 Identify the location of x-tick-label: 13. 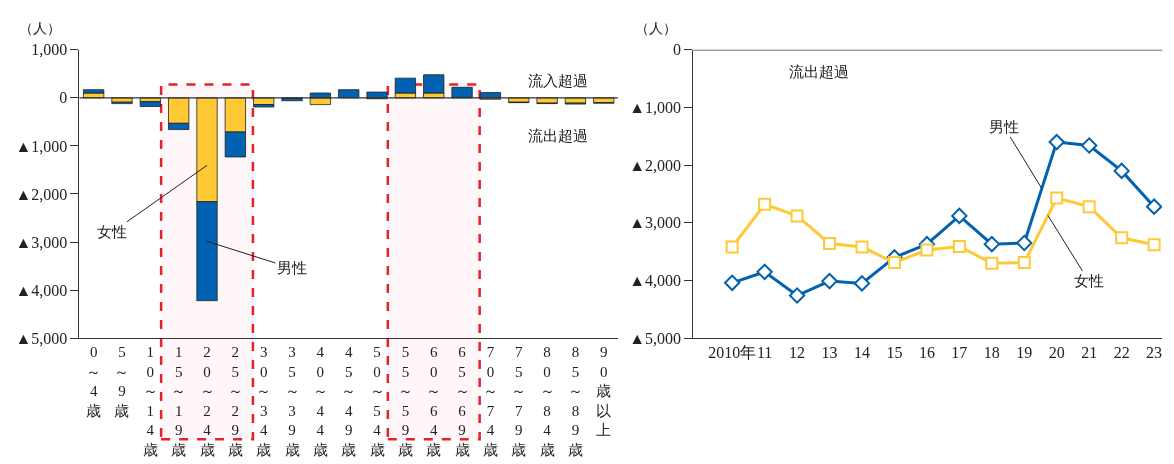
(829, 353).